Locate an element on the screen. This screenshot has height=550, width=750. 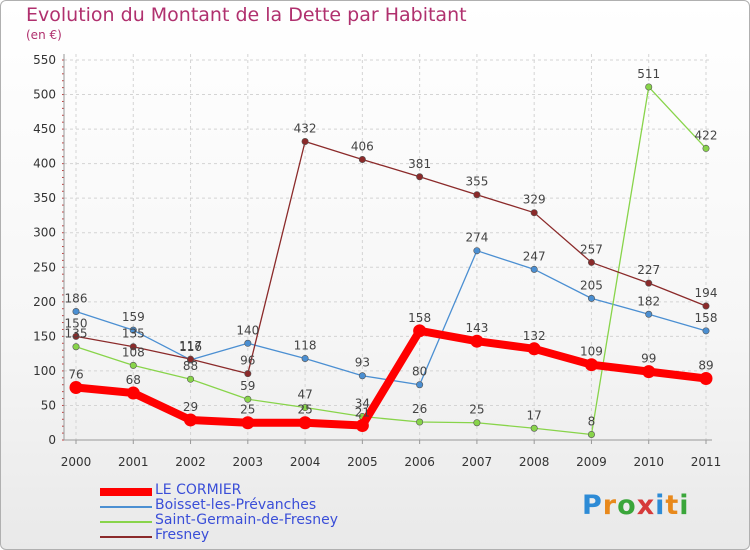
y-tick-label: 150 is located at coordinates (44, 336).